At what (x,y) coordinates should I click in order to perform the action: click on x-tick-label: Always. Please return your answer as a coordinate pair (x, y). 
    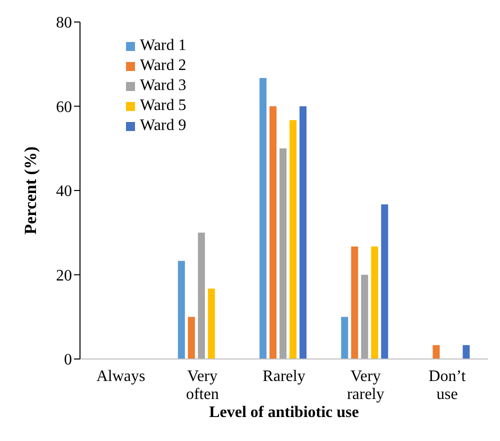
    Looking at the image, I should click on (121, 376).